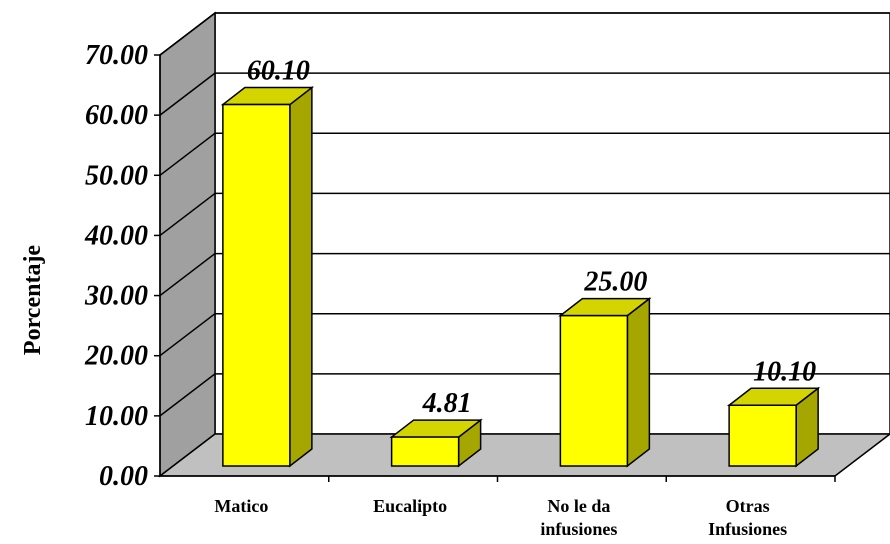  I want to click on x-tick-label: Eucalipto, so click(410, 506).